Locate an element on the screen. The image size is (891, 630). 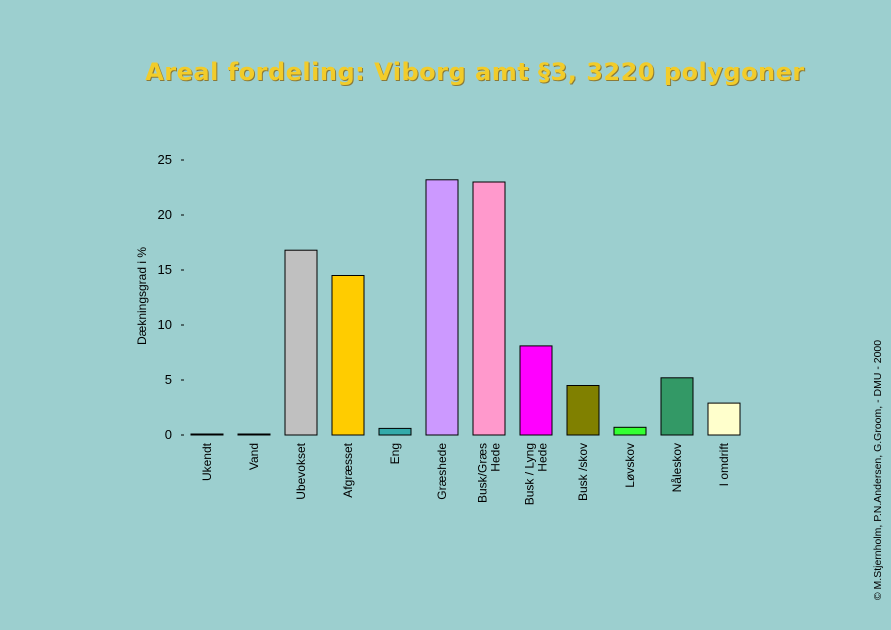
bar-afgræsset is located at coordinates (348, 355).